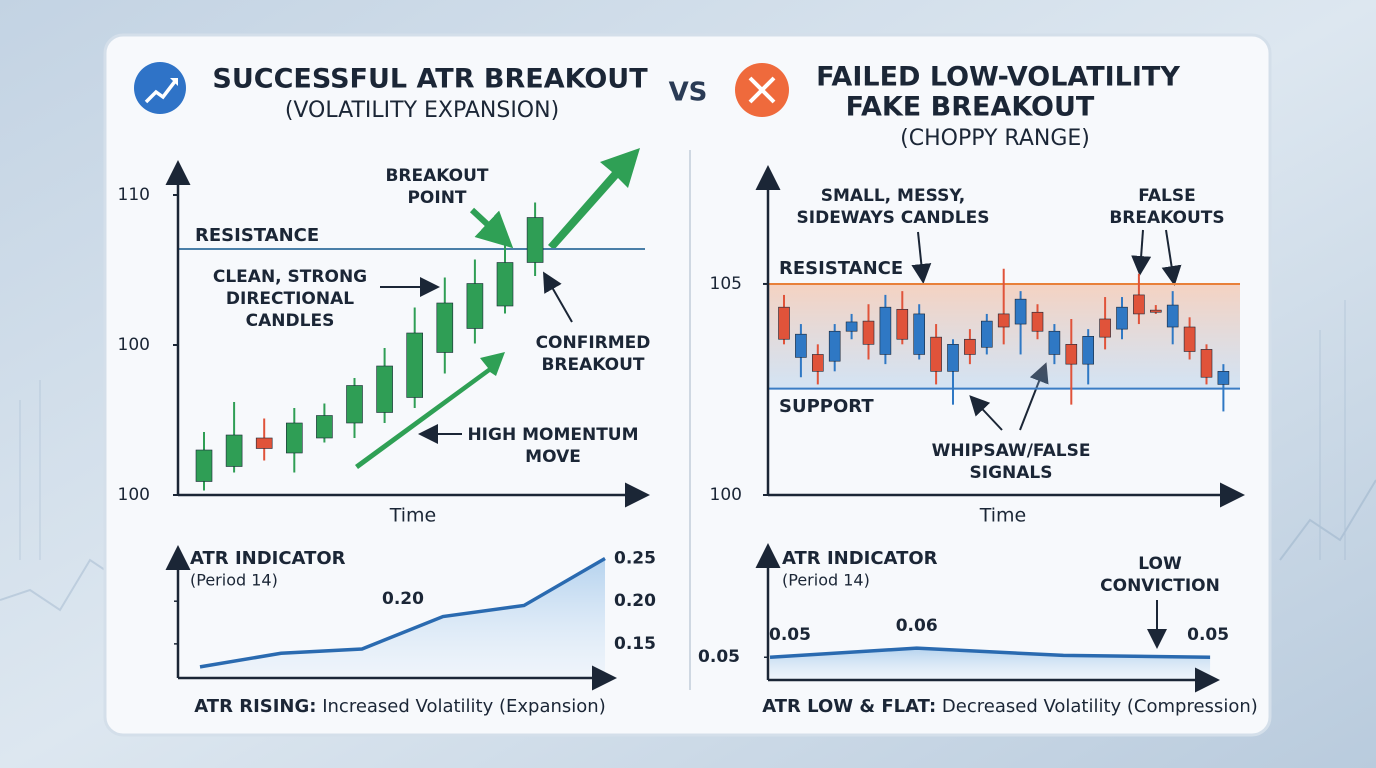 This screenshot has width=1376, height=768. Describe the element at coordinates (436, 198) in the screenshot. I see `annotation: POINT` at that location.